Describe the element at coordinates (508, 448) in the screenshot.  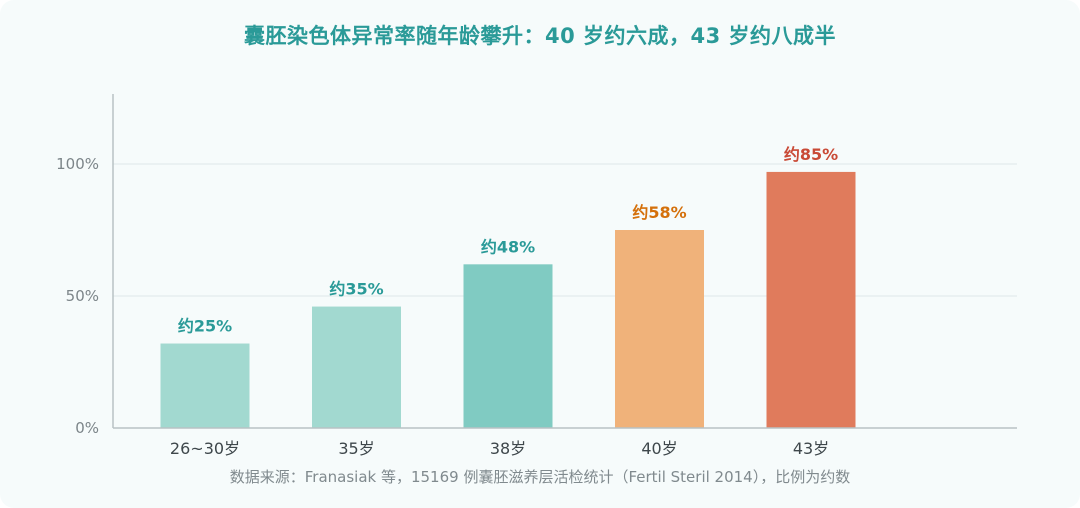
I see `category-label: 38岁` at that location.